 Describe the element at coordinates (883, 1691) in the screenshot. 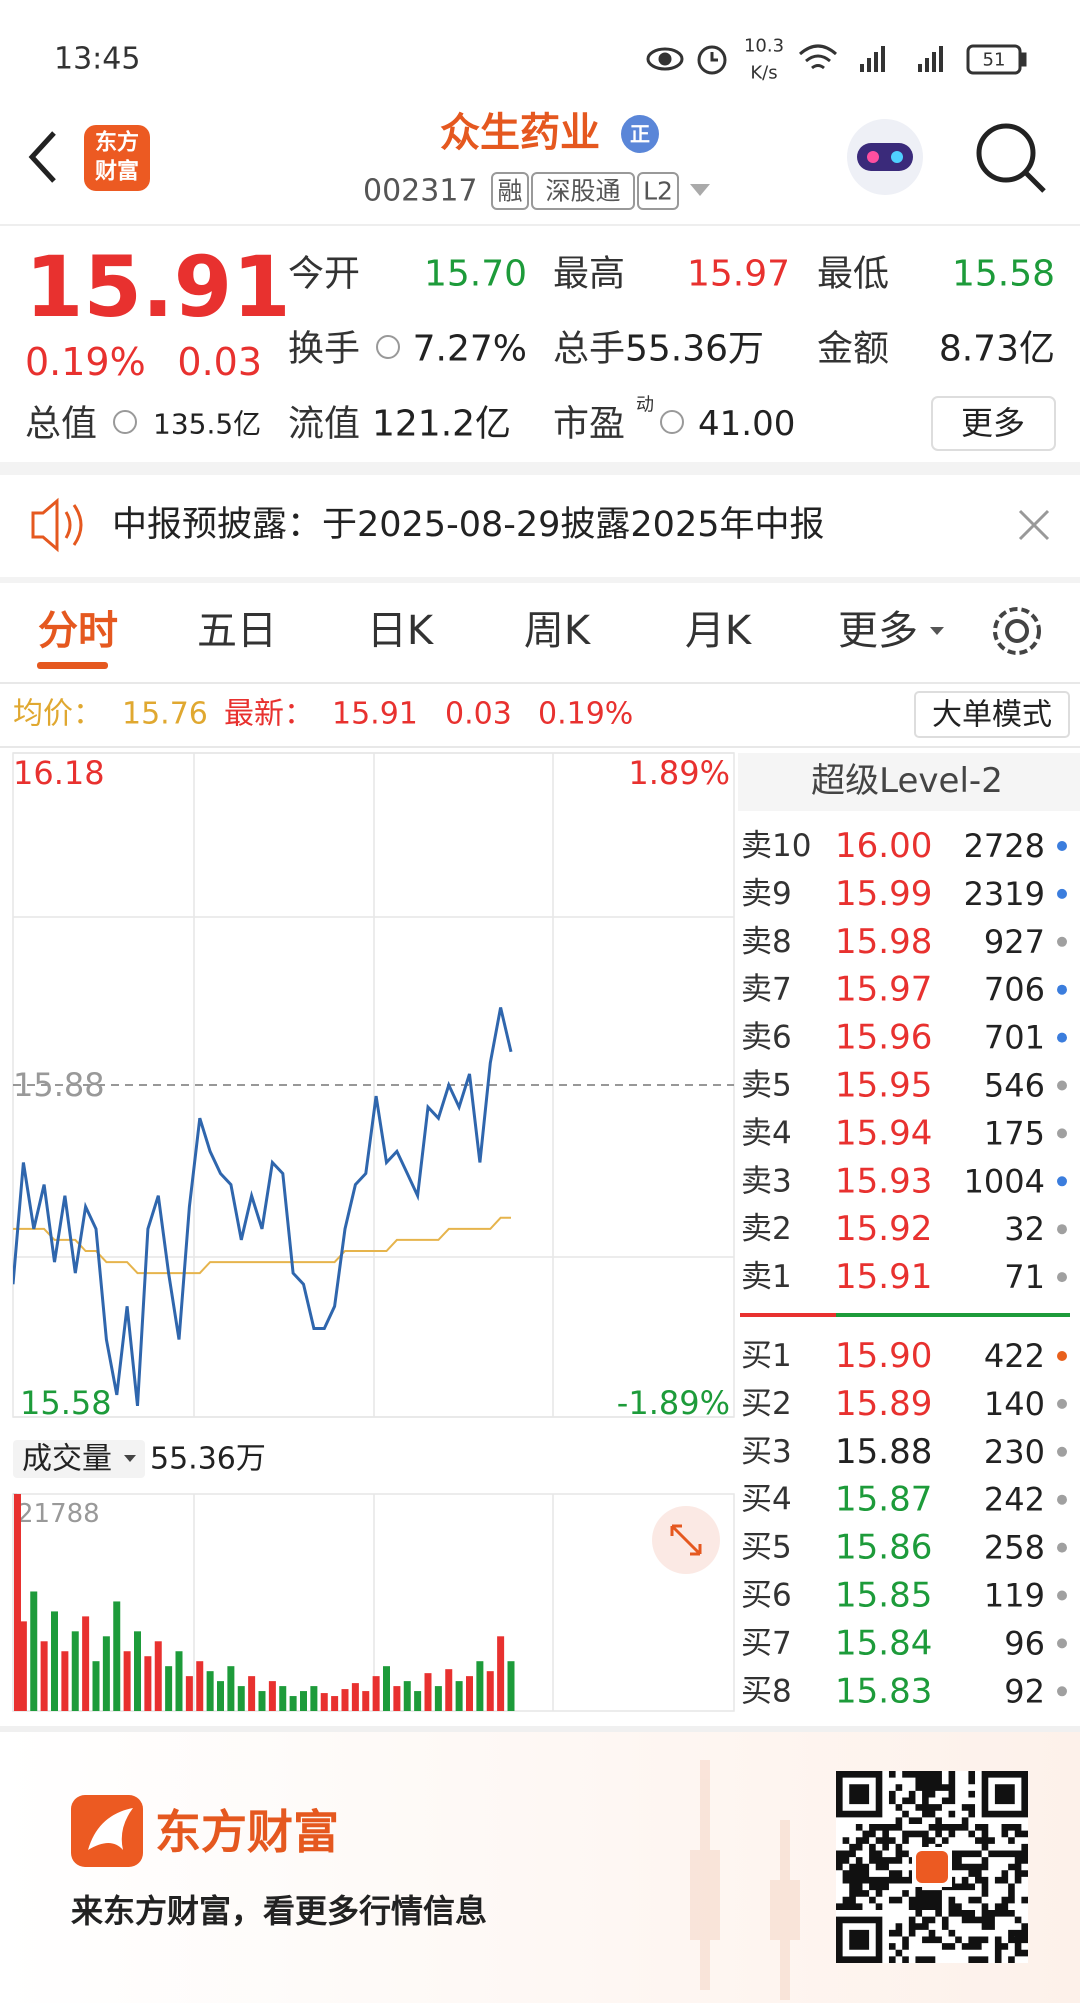

I see `book-price: 15.83` at that location.